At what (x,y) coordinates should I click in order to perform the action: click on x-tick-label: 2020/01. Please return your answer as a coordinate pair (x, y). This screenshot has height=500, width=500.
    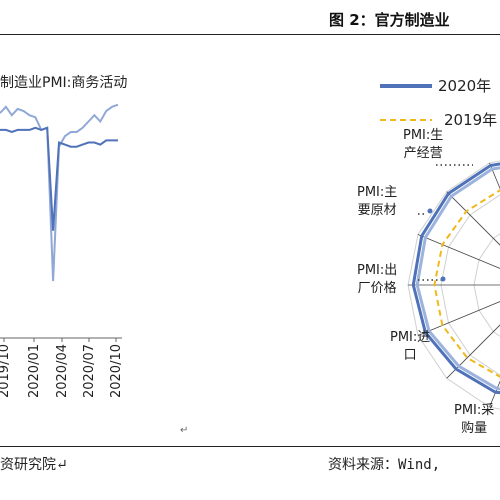
    Looking at the image, I should click on (34, 371).